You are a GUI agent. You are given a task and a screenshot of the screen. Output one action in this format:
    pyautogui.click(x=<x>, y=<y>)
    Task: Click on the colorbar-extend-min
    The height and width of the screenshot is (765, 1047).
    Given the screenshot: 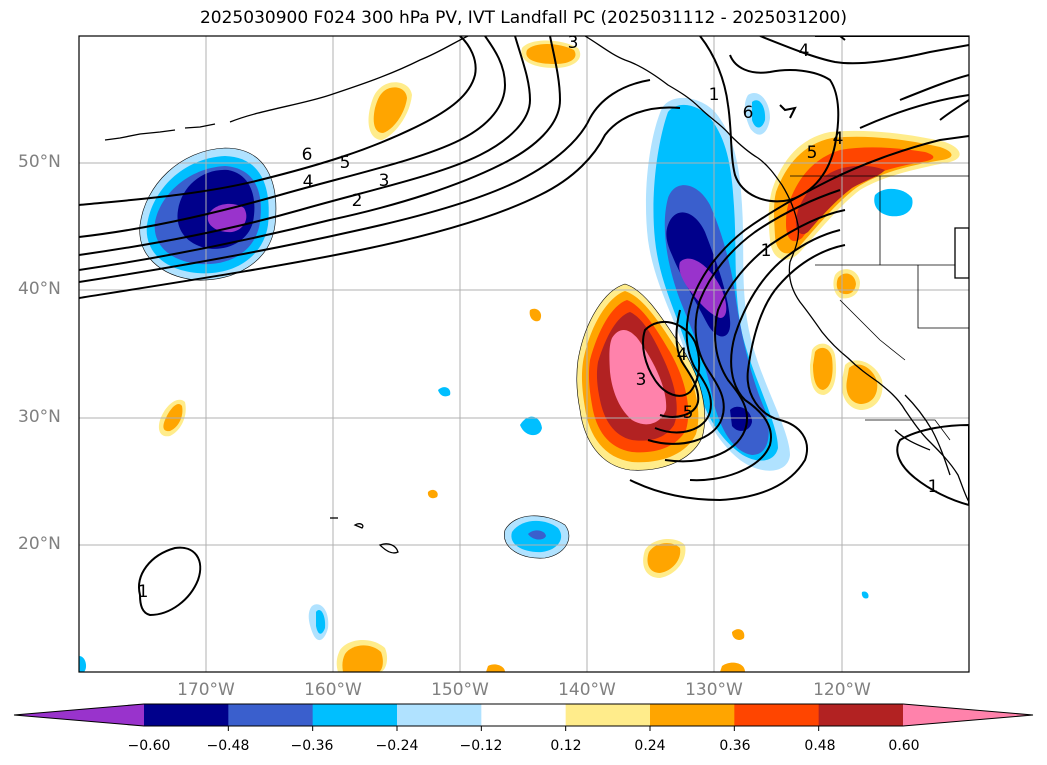 What is the action you would take?
    pyautogui.click(x=79, y=715)
    